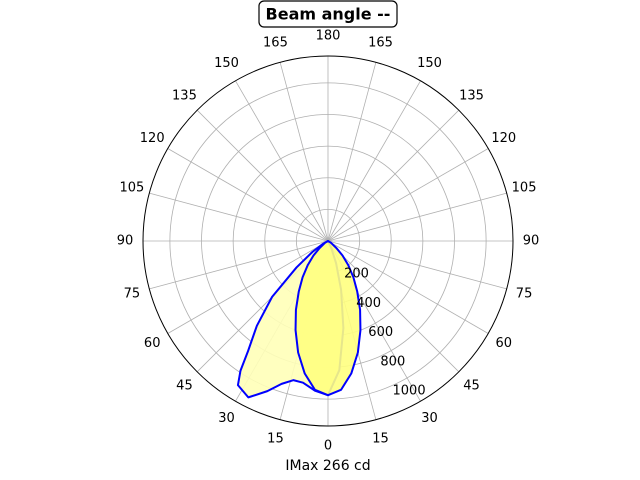 The width and height of the screenshot is (640, 480). Describe the element at coordinates (328, 36) in the screenshot. I see `angle-tick-label: 180` at that location.